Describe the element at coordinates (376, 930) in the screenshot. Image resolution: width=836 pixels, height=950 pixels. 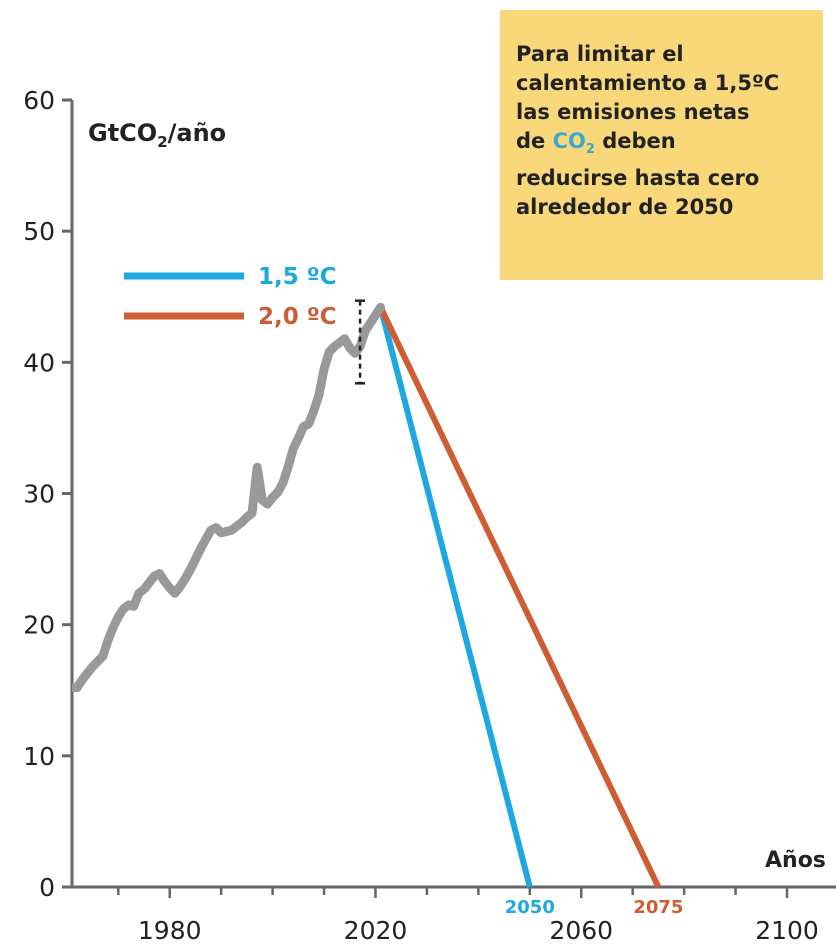
I see `x-tick-label: 2020` at that location.